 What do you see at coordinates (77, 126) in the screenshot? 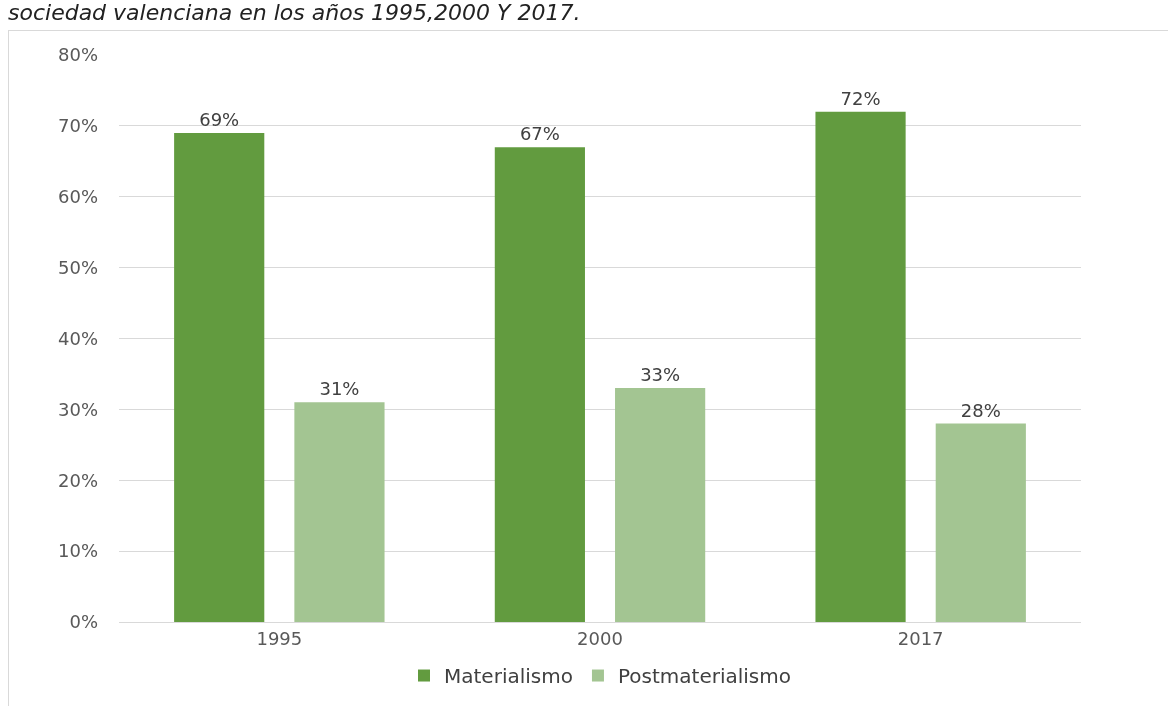
I see `y-tick-label: 70%` at bounding box center [77, 126].